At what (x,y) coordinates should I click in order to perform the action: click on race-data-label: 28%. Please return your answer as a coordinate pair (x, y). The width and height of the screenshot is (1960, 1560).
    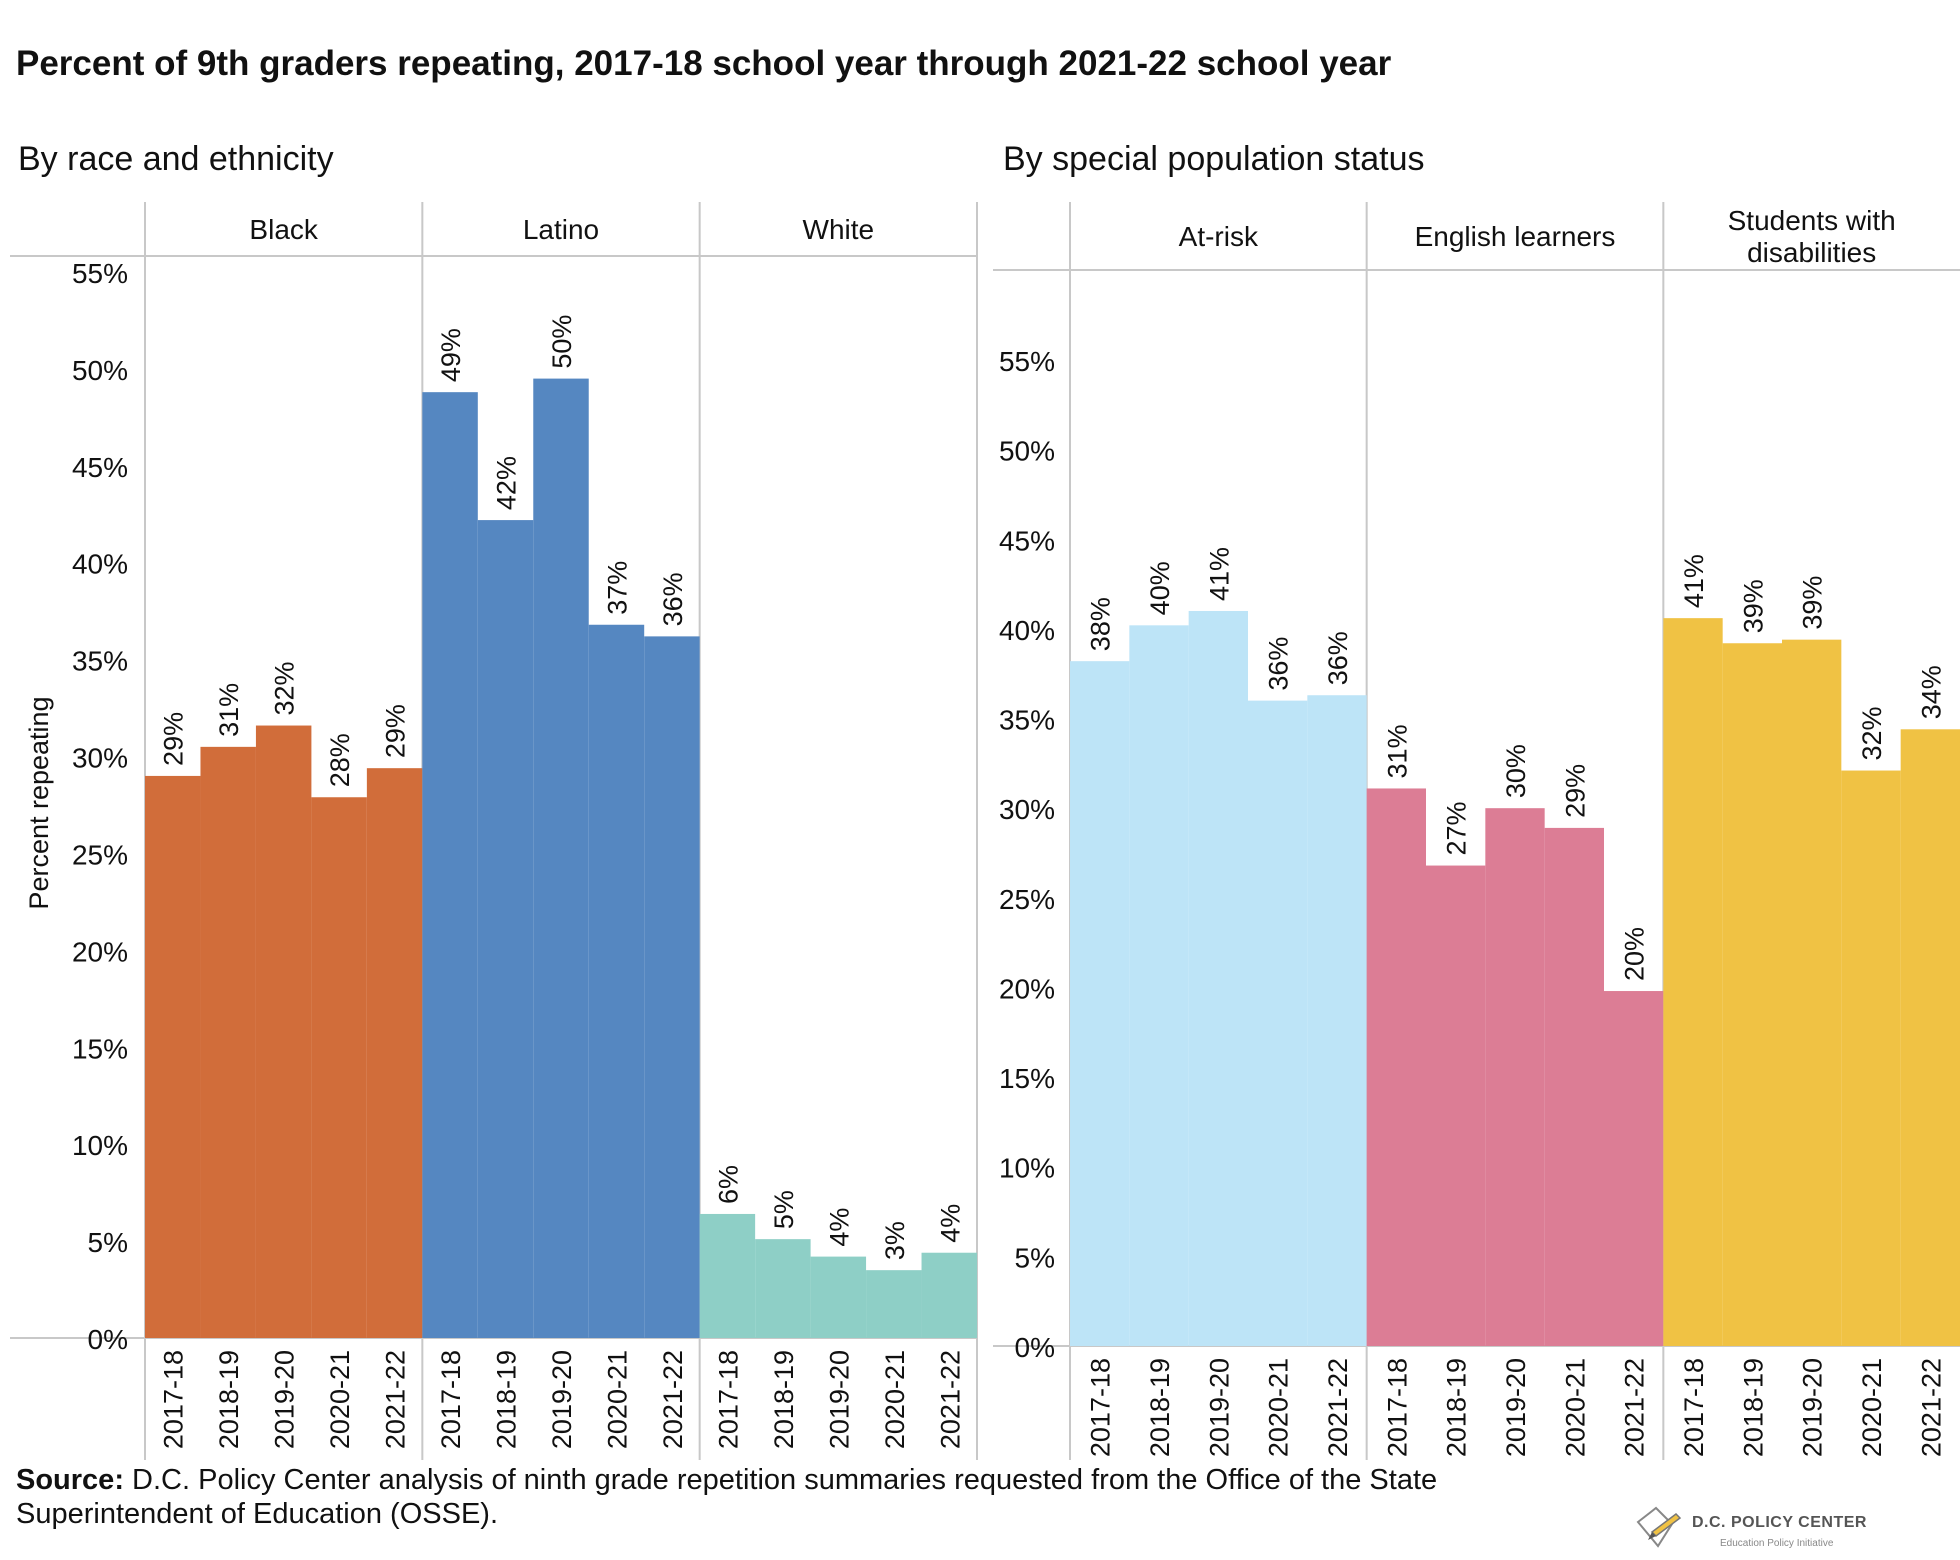
    Looking at the image, I should click on (340, 760).